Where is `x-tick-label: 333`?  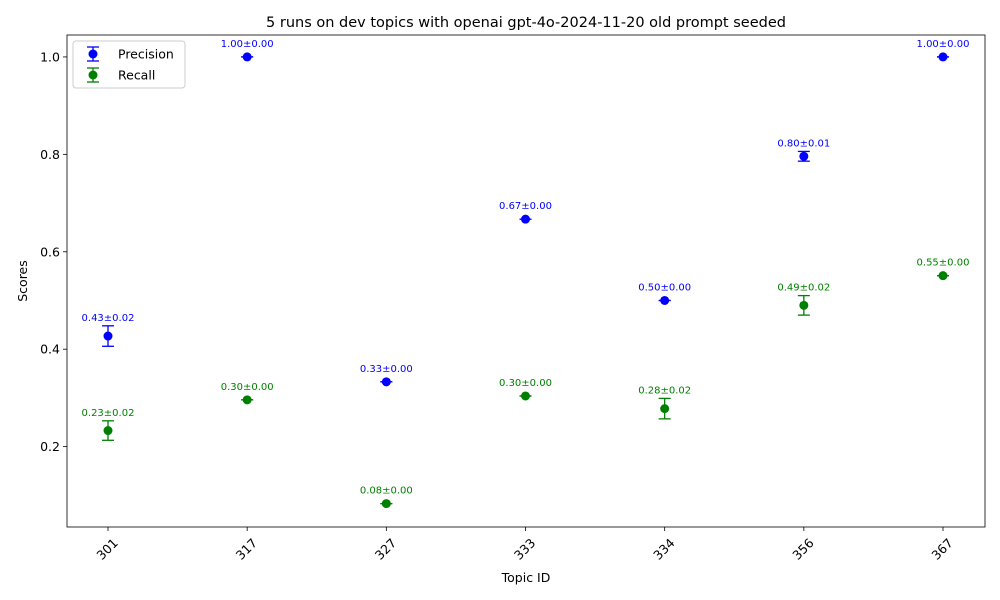
x-tick-label: 333 is located at coordinates (524, 548).